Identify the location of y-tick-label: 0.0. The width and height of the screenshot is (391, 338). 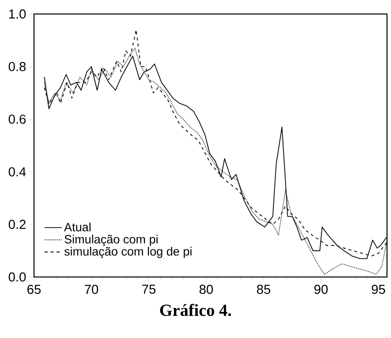
(17, 277).